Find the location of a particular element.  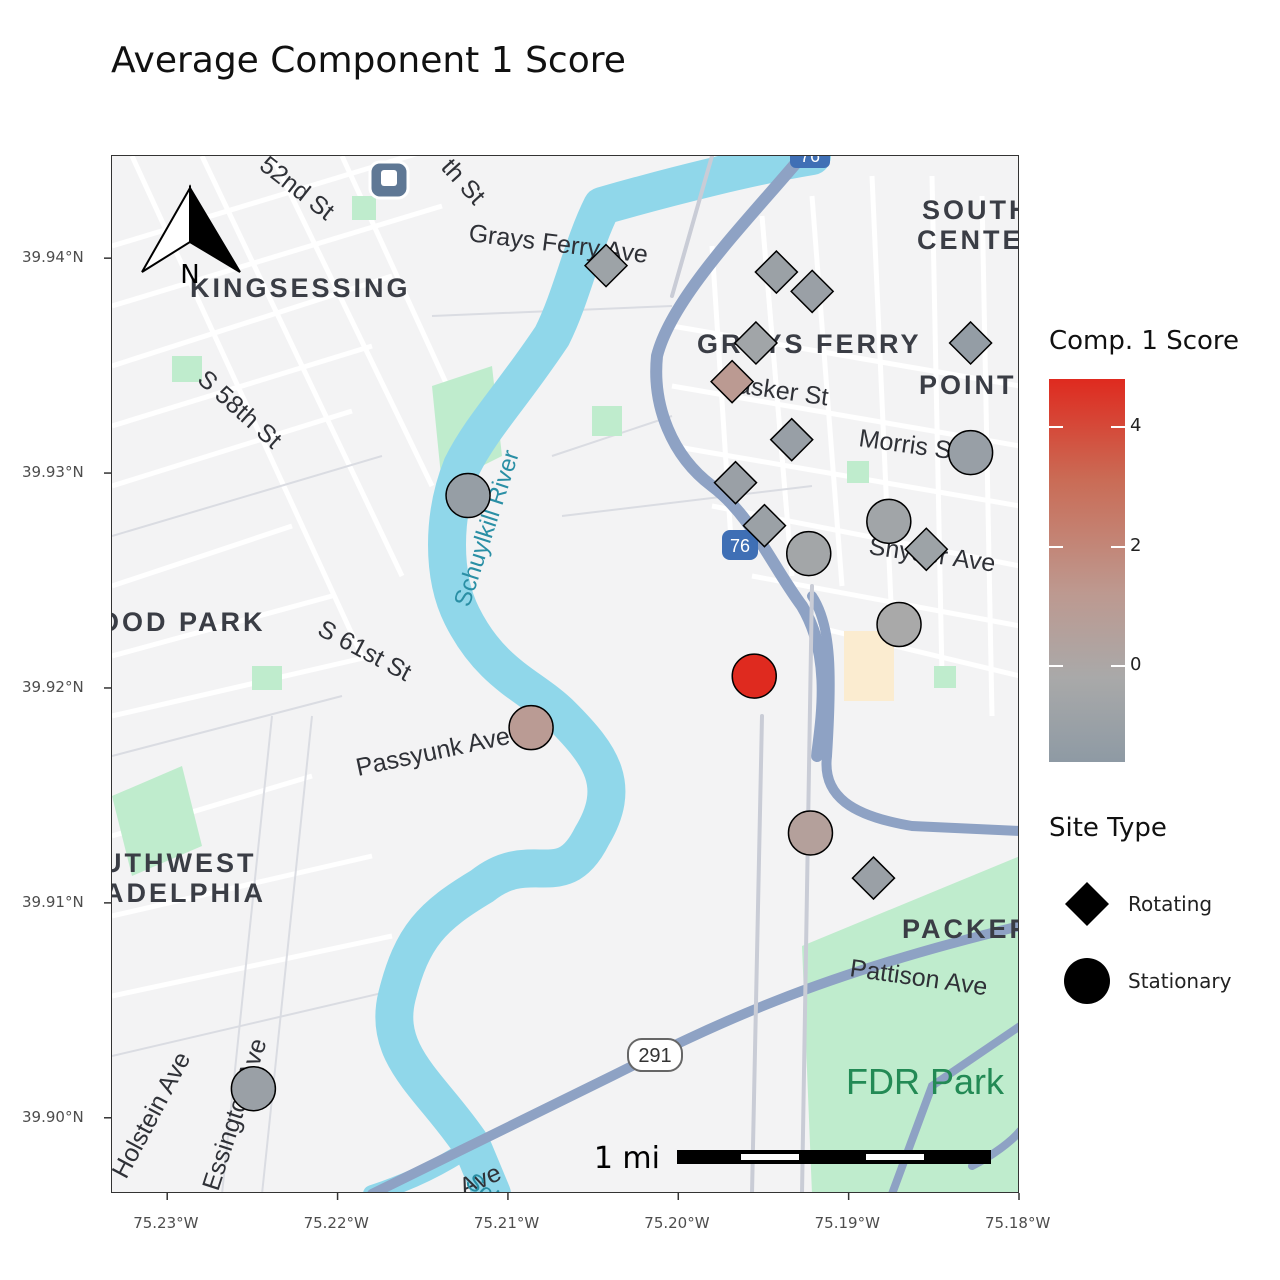

route-76-shield: 76 is located at coordinates (740, 545).